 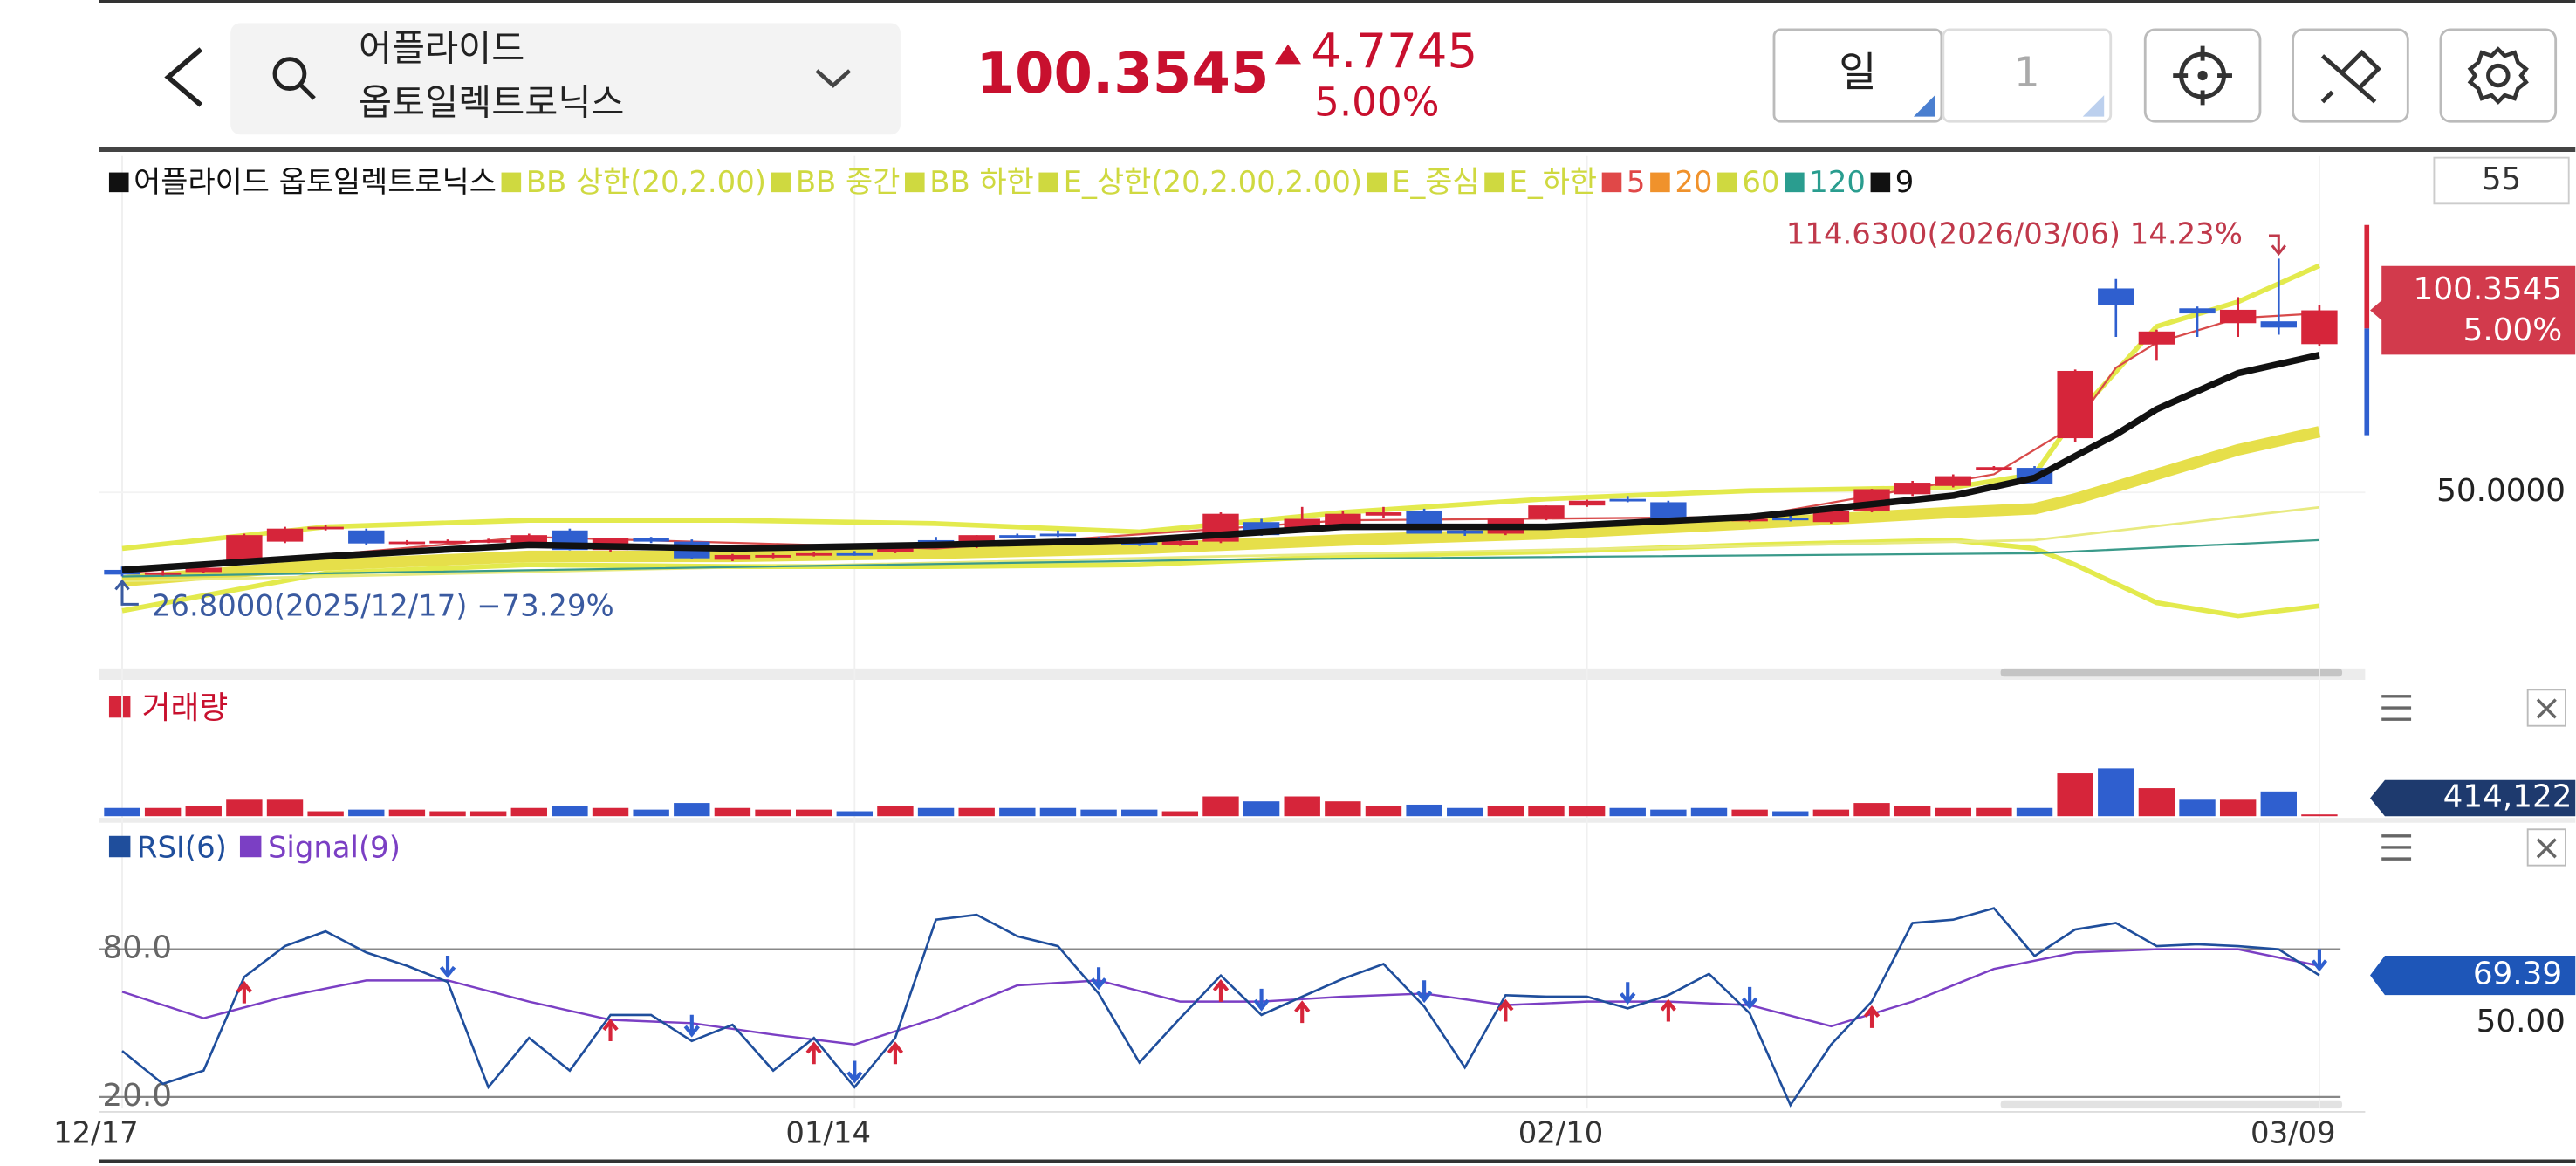 What do you see at coordinates (2093, 106) in the screenshot?
I see `period-count-corner` at bounding box center [2093, 106].